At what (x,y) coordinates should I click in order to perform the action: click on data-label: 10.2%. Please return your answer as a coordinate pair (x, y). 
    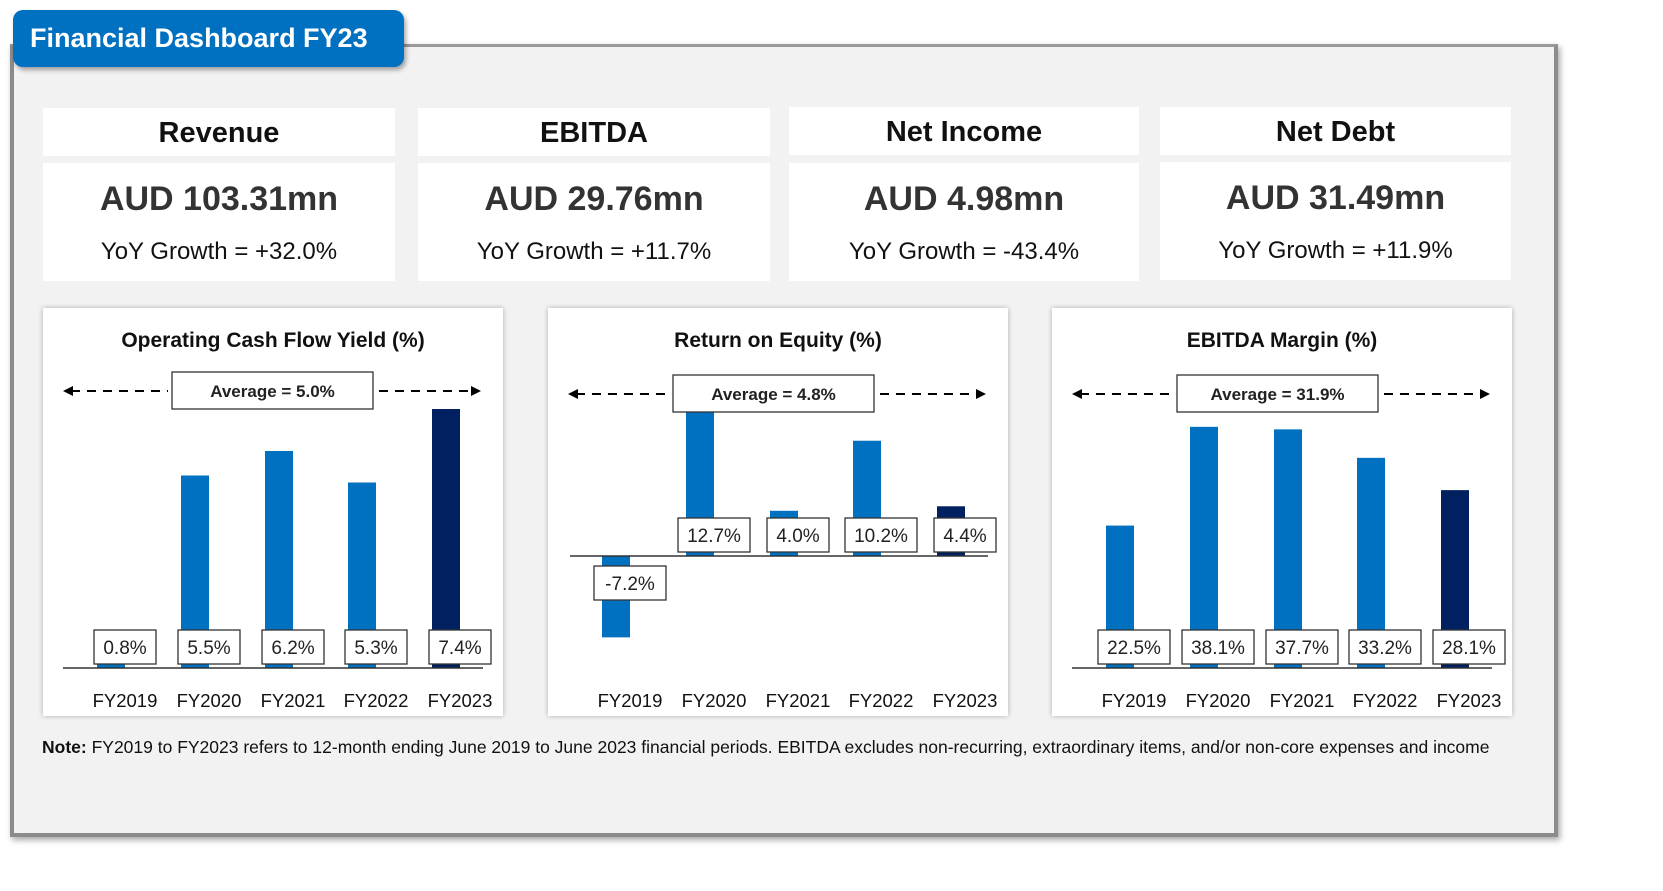
    Looking at the image, I should click on (881, 536).